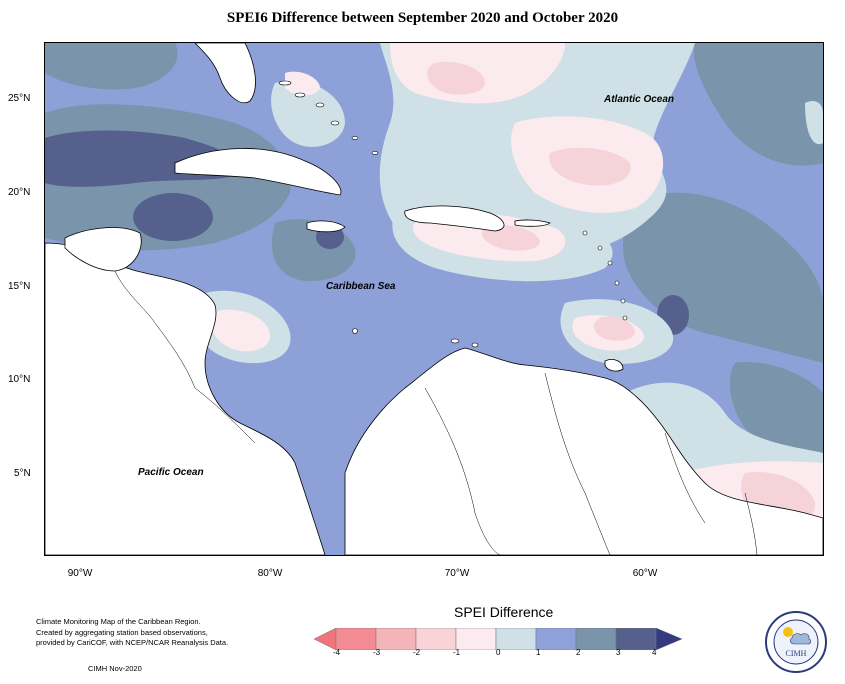 This screenshot has height=684, width=845. I want to click on hispaniola-land, so click(454, 218).